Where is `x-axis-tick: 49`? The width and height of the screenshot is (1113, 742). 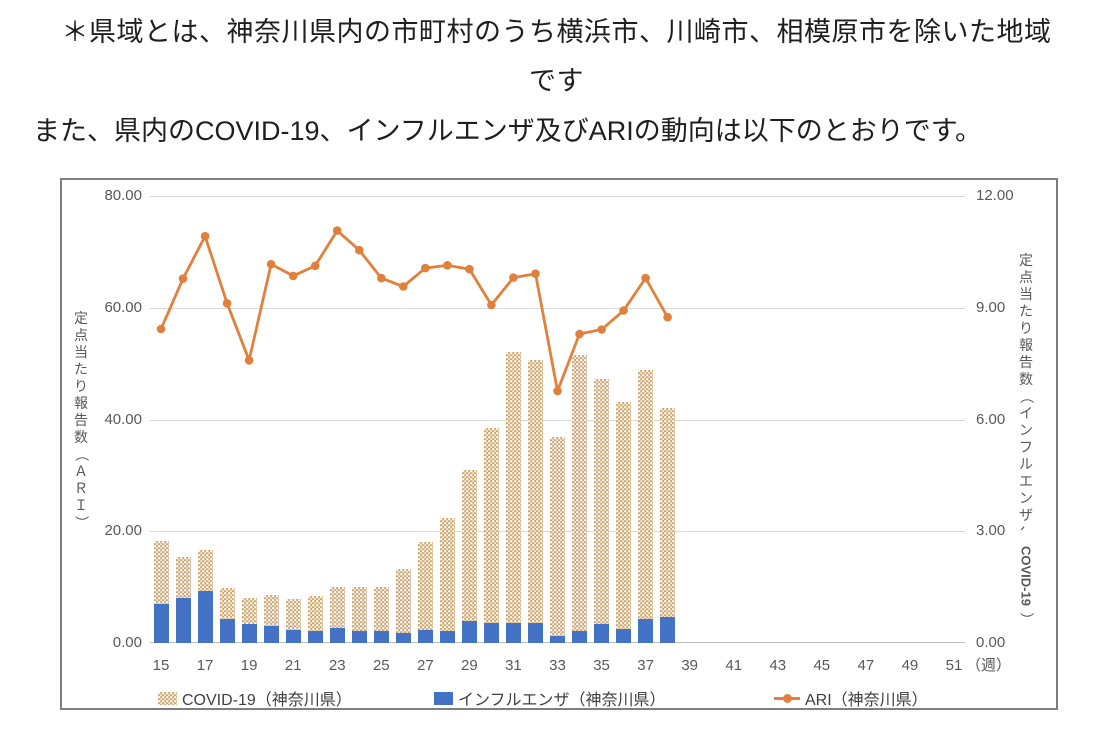 x-axis-tick: 49 is located at coordinates (910, 665).